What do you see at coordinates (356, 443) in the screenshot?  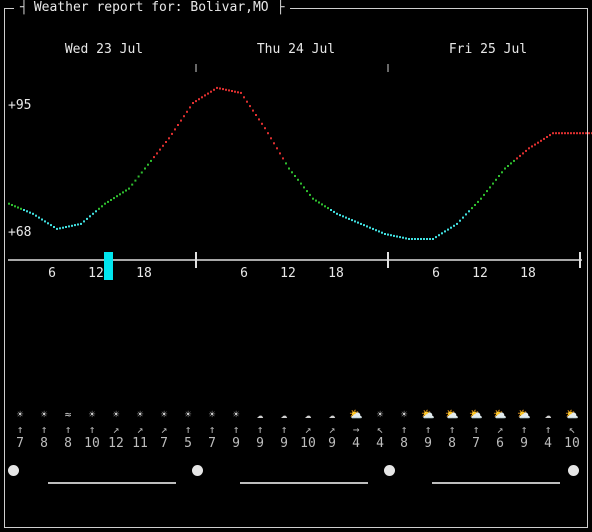 I see `wind-speed-value: 4` at bounding box center [356, 443].